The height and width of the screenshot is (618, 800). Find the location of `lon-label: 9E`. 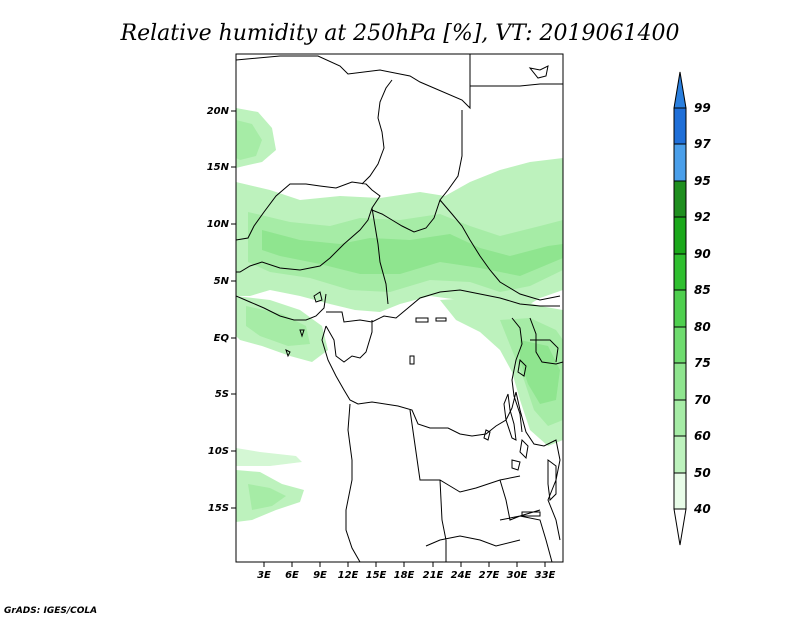

lon-label: 9E is located at coordinates (320, 575).